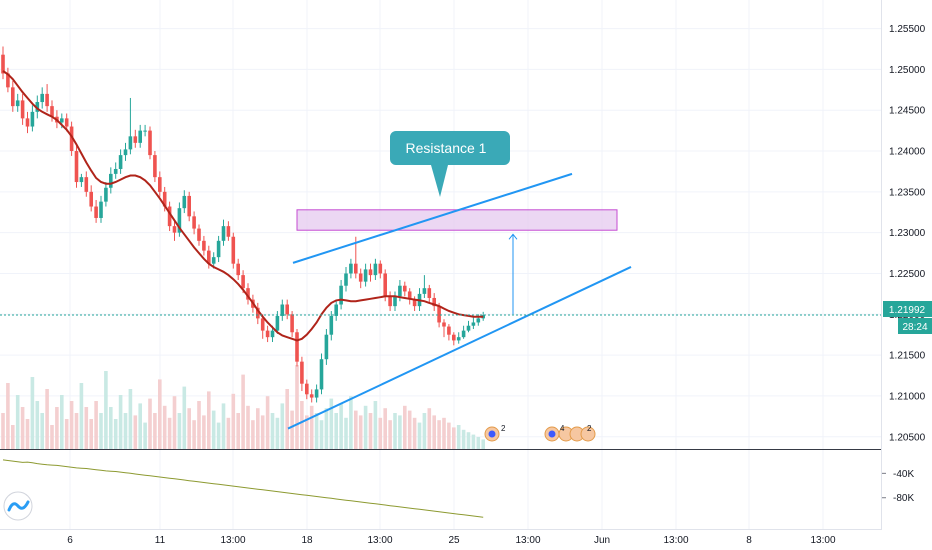  I want to click on channel-lower-line, so click(459, 348).